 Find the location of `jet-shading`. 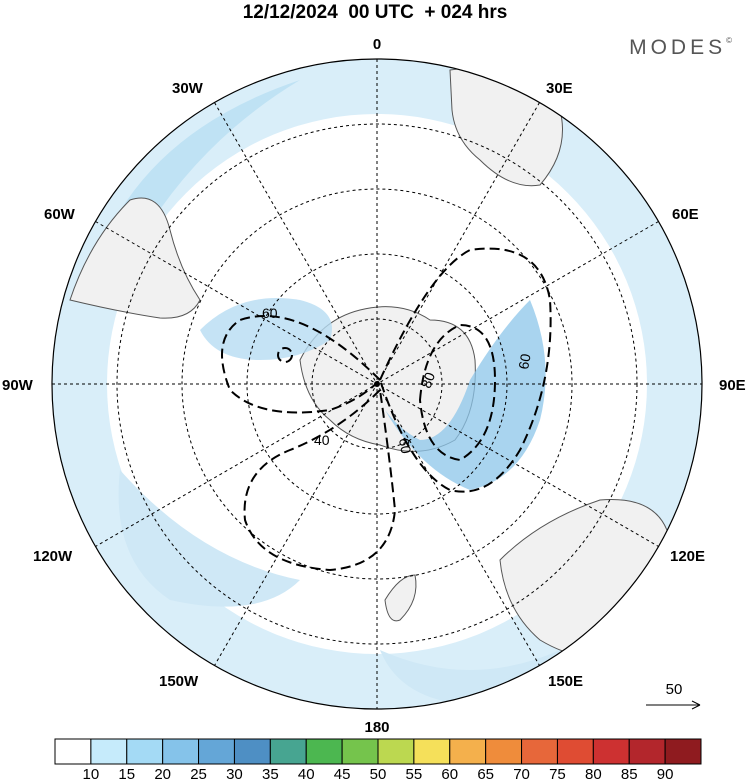

jet-shading is located at coordinates (465, 395).